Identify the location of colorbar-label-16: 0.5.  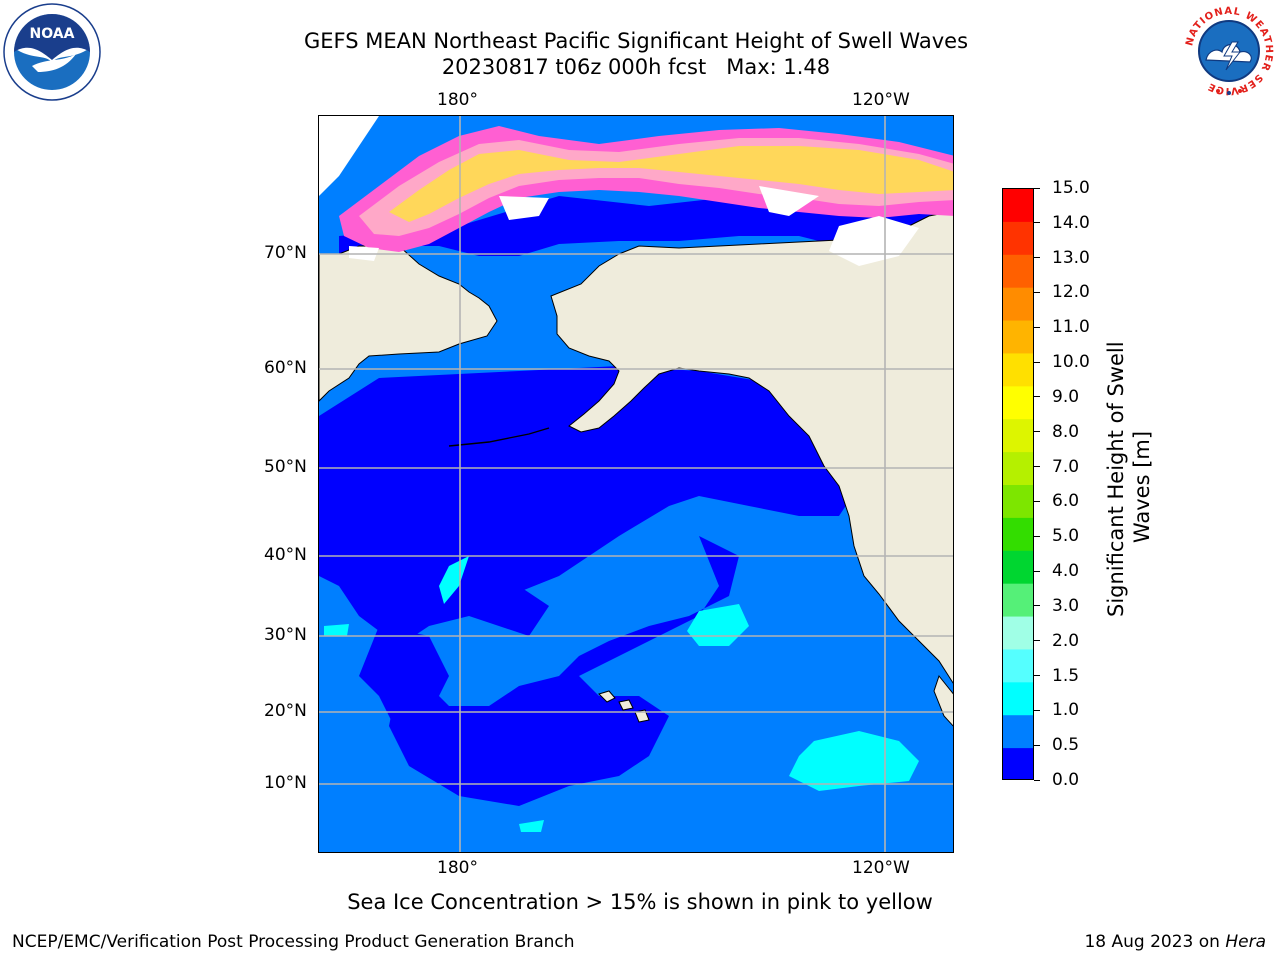
(1066, 745).